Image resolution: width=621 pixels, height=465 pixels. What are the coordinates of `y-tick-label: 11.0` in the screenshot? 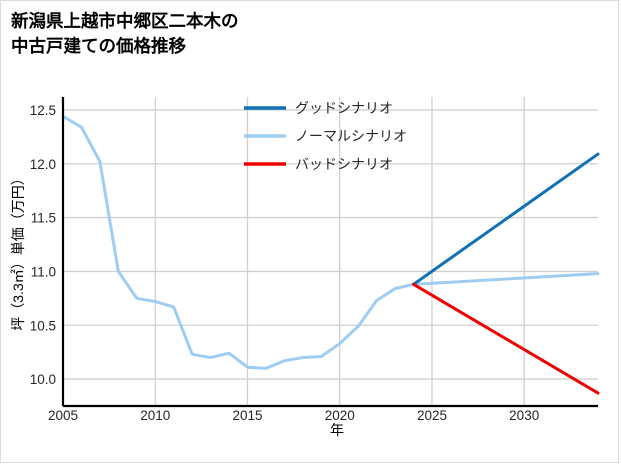 It's located at (43, 271).